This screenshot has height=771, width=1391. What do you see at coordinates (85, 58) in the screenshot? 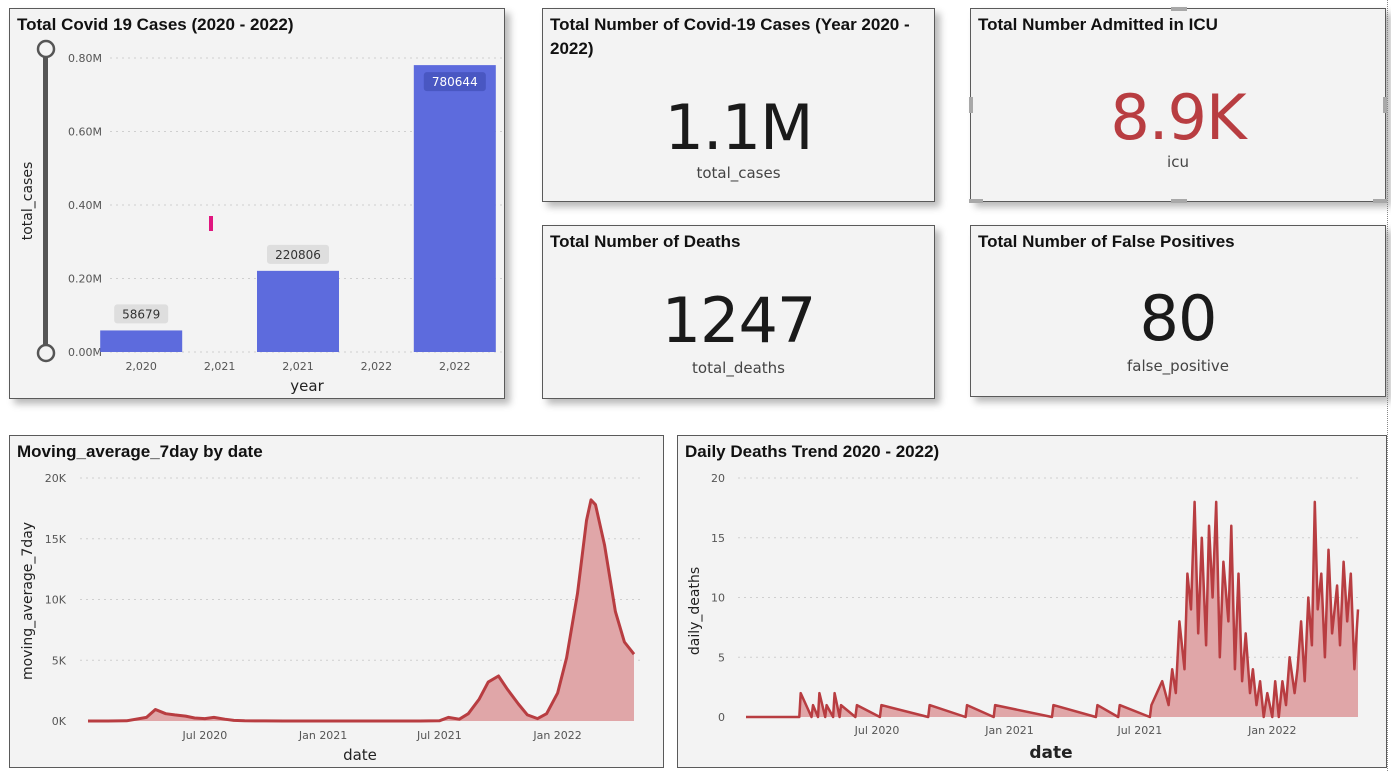
I see `y-tick-label: 0.80M` at bounding box center [85, 58].